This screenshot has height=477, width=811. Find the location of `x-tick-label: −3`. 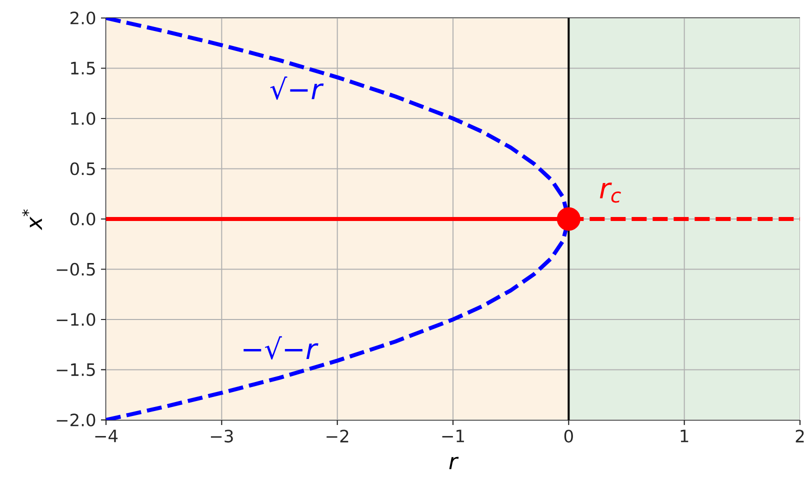

x-tick-label: −3 is located at coordinates (221, 436).